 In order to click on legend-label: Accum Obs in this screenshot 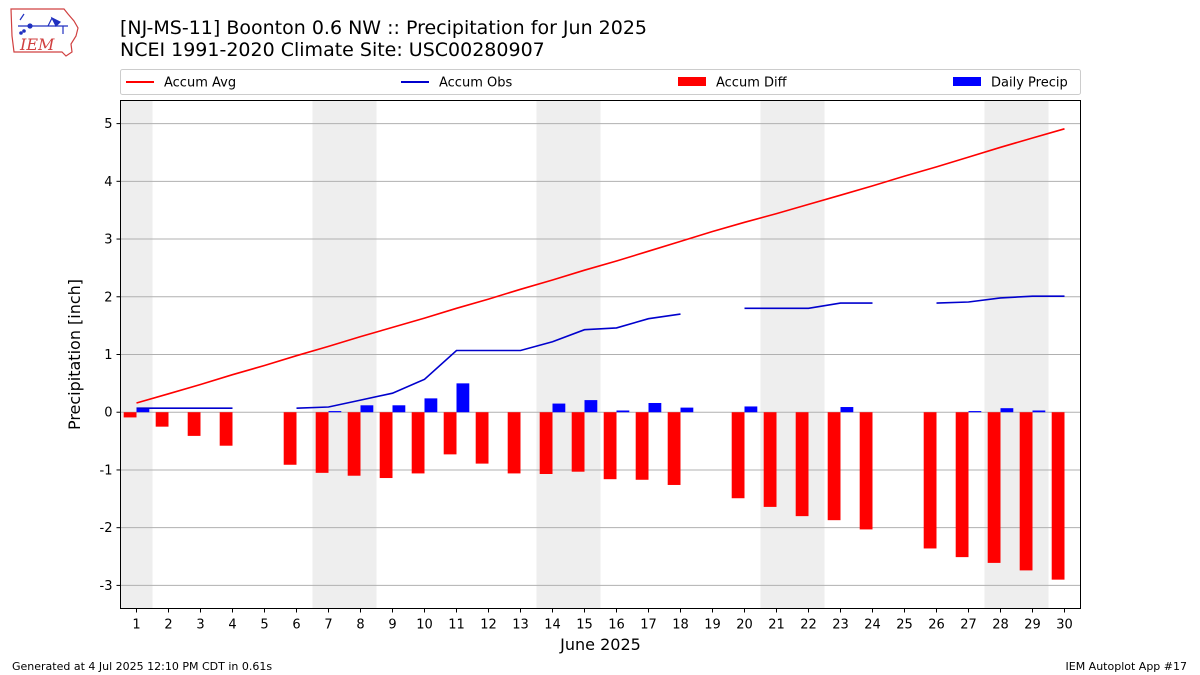, I will do `click(475, 83)`.